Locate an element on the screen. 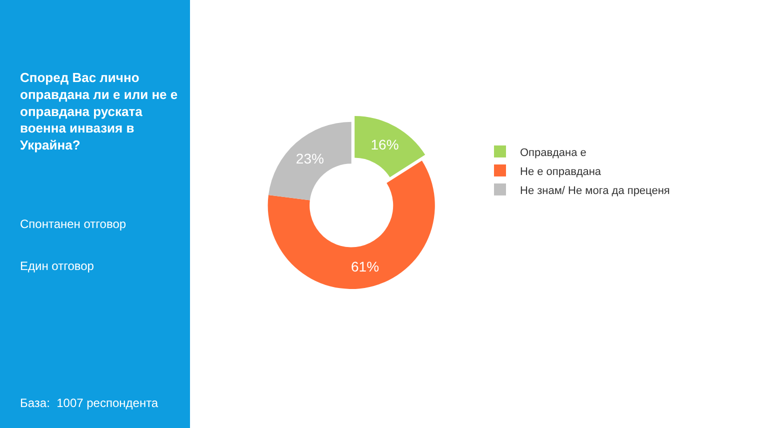 The height and width of the screenshot is (428, 768). legend-label: Не е оправдана is located at coordinates (561, 172).